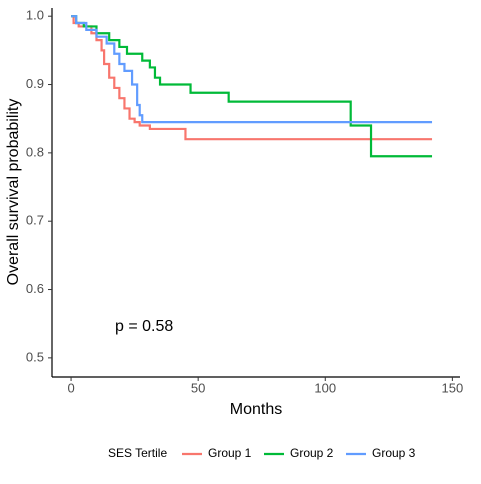 The width and height of the screenshot is (481, 484). What do you see at coordinates (35, 356) in the screenshot?
I see `y-tick-label: 0.5` at bounding box center [35, 356].